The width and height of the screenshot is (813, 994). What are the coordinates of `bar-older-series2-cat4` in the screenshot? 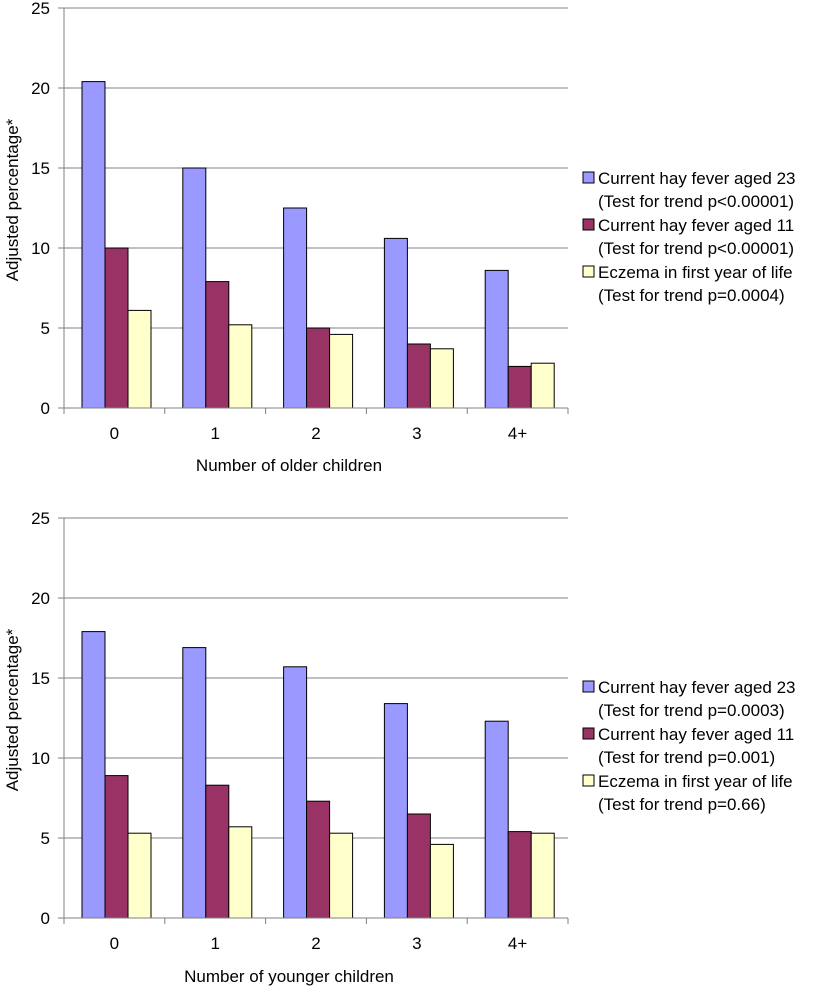 It's located at (519, 387).